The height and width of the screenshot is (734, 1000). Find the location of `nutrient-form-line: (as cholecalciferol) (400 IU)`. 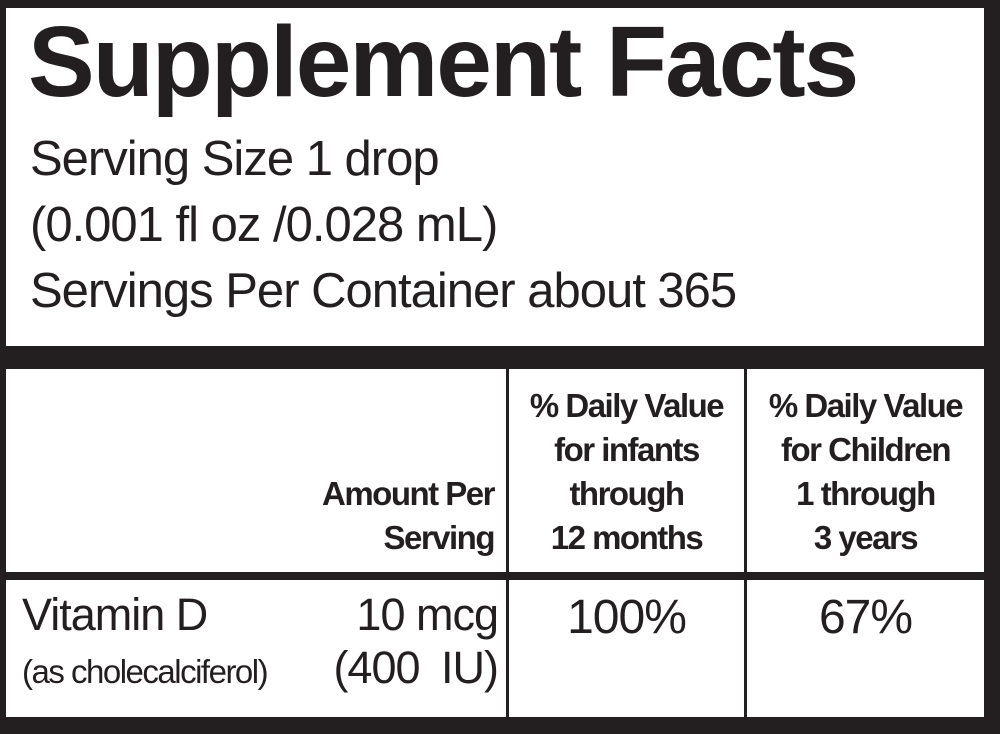

nutrient-form-line: (as cholecalciferol) (400 IU) is located at coordinates (260, 670).